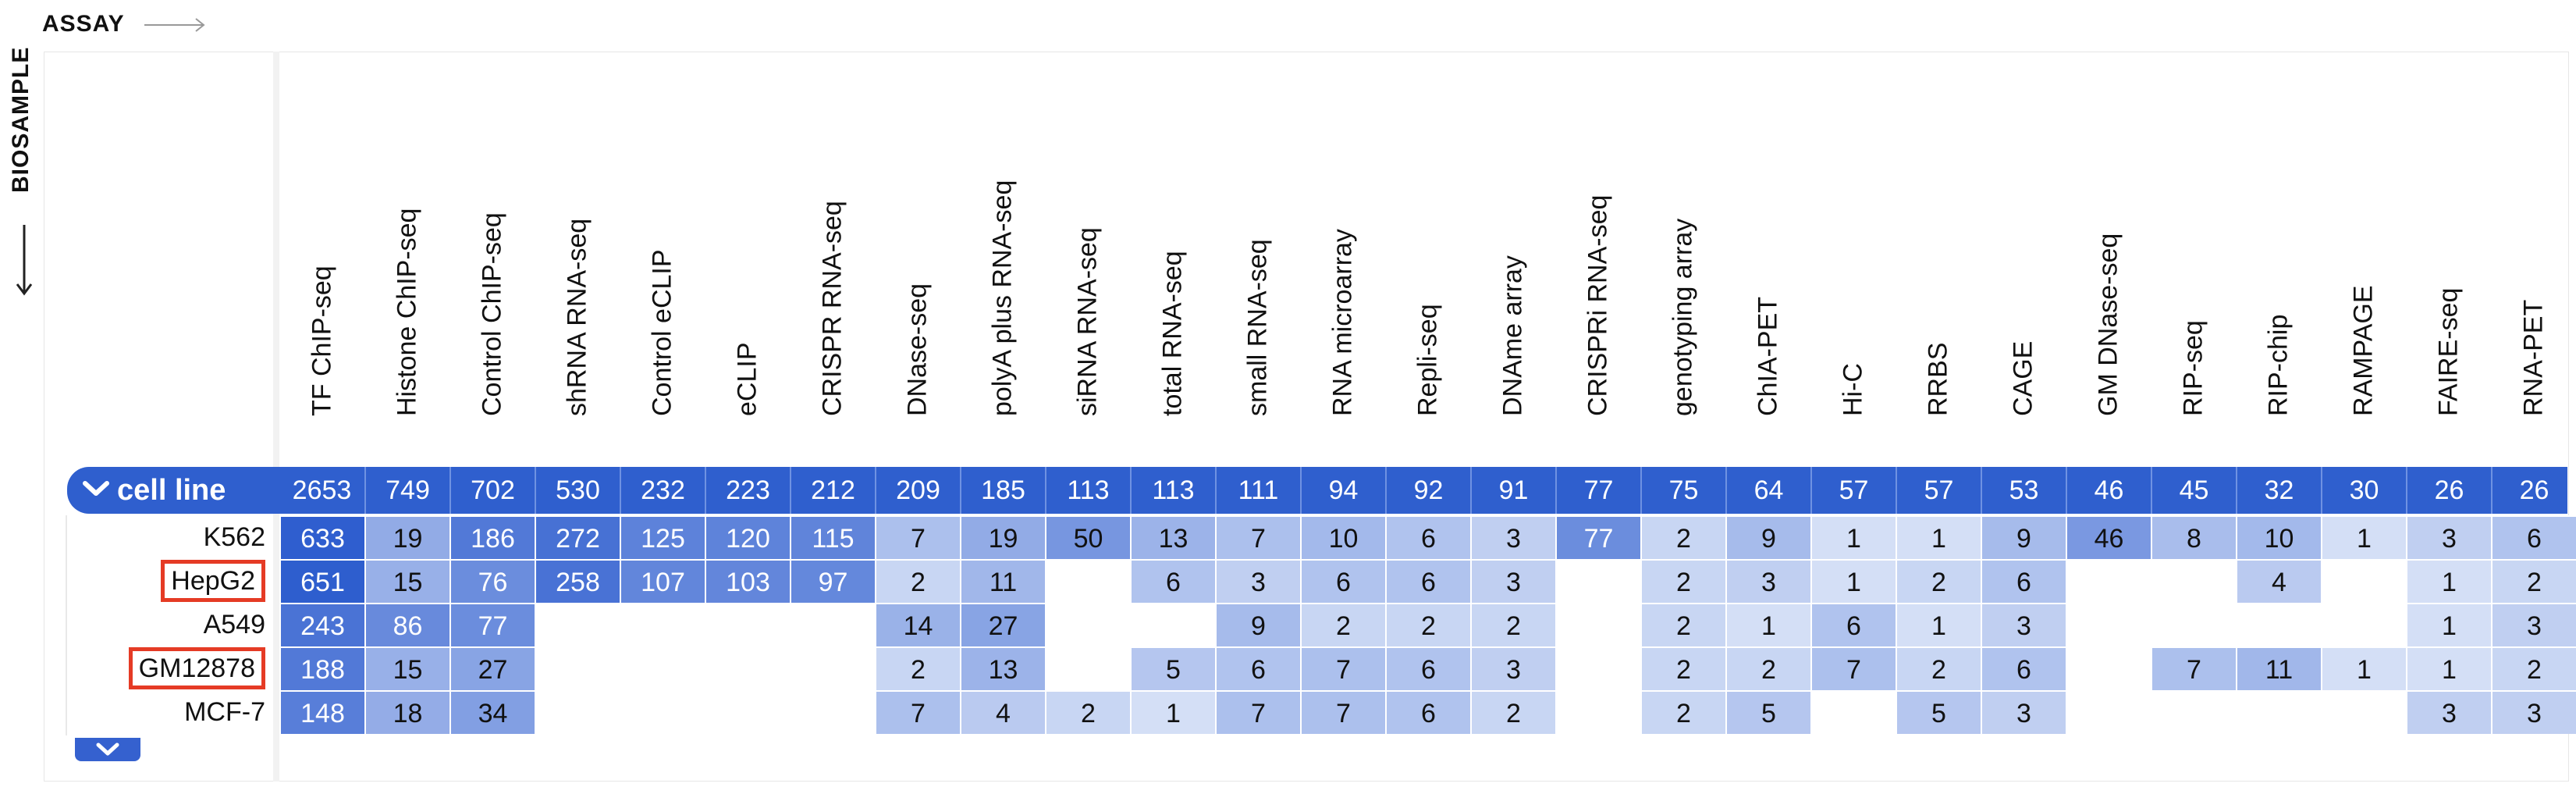 This screenshot has height=787, width=2576. Describe the element at coordinates (2364, 491) in the screenshot. I see `column-total: 30` at that location.